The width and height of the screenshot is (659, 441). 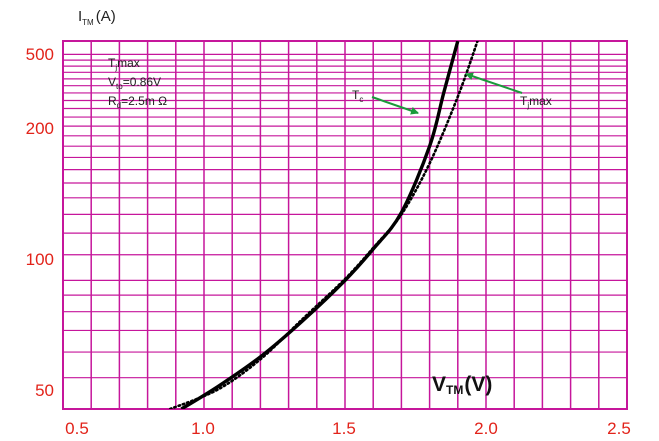 What do you see at coordinates (395, 105) in the screenshot?
I see `arrow-tc` at bounding box center [395, 105].